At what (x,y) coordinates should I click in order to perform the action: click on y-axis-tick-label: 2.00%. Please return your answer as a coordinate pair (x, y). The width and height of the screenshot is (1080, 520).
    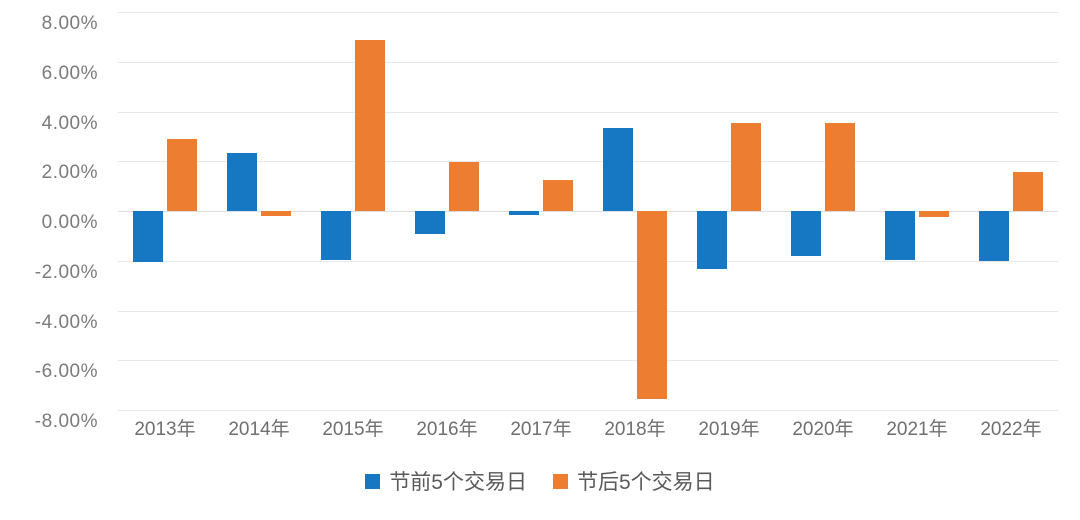
    Looking at the image, I should click on (69, 173).